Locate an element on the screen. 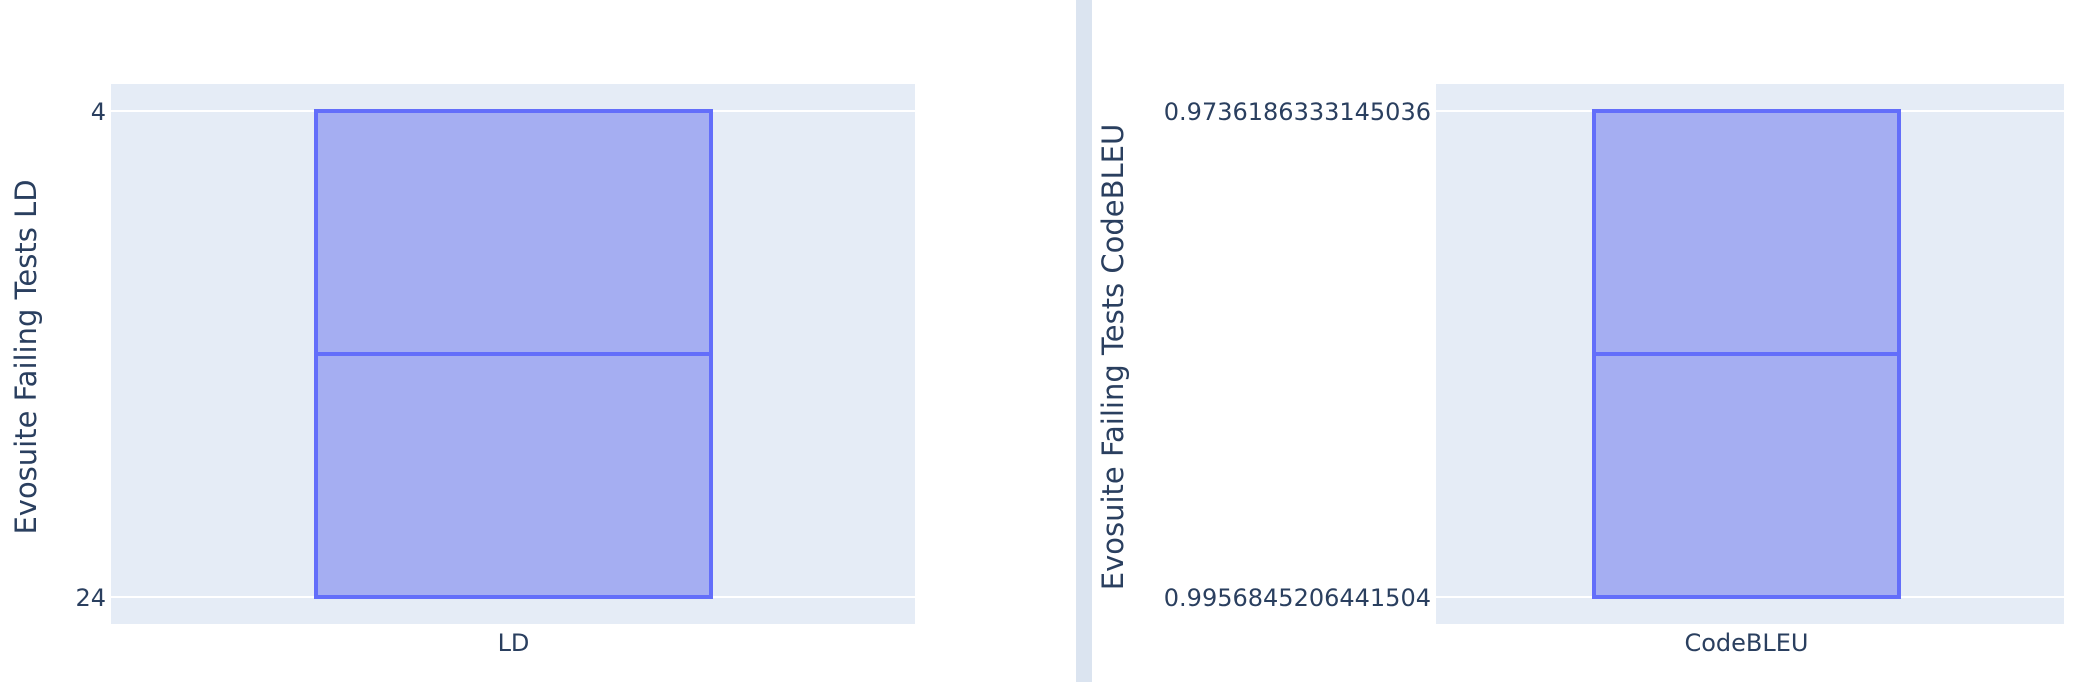  y-tick-label: 0.9956845206441504 is located at coordinates (1297, 598).